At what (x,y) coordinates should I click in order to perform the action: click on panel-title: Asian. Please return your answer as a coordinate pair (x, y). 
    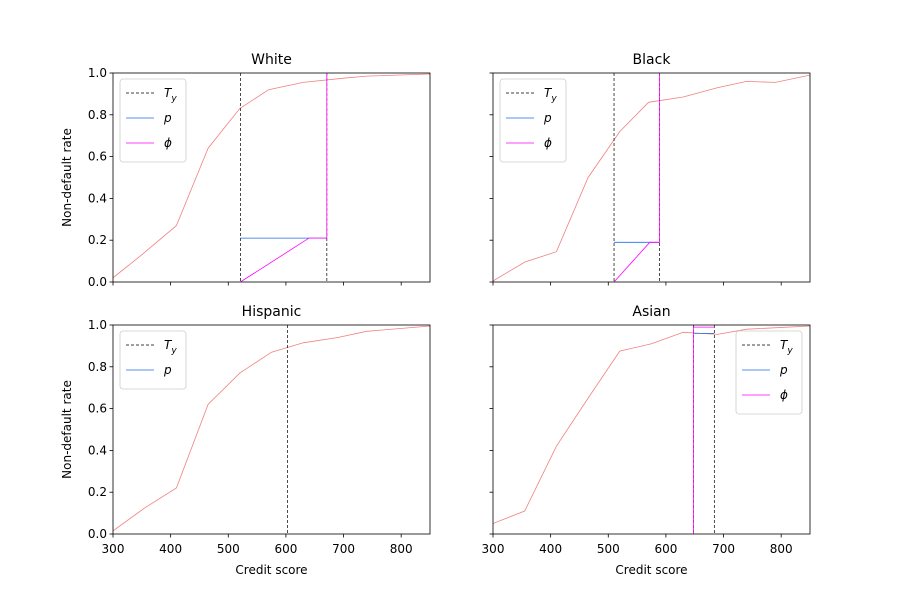
    Looking at the image, I should click on (651, 312).